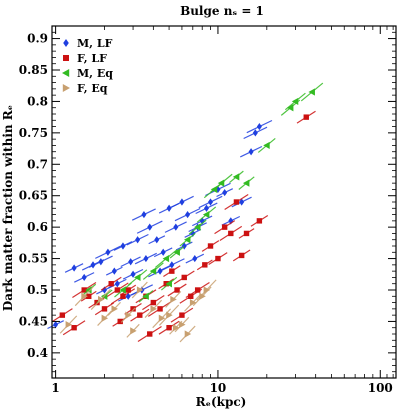 The image size is (407, 411). Describe the element at coordinates (222, 11) in the screenshot. I see `chart-title: Bulge nₛ = 1` at that location.